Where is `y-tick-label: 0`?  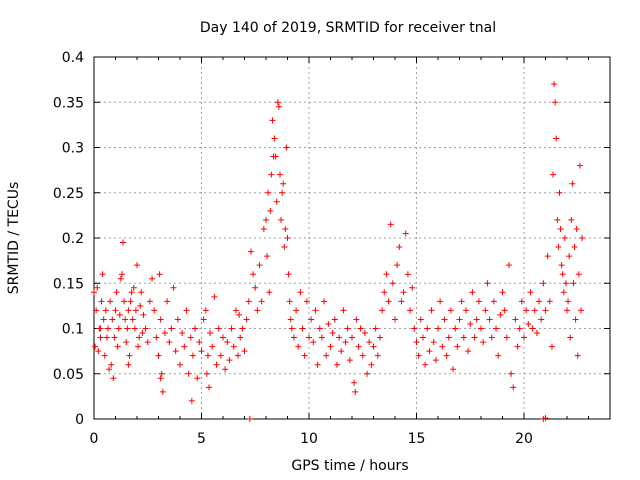 y-tick-label: 0 is located at coordinates (79, 420).